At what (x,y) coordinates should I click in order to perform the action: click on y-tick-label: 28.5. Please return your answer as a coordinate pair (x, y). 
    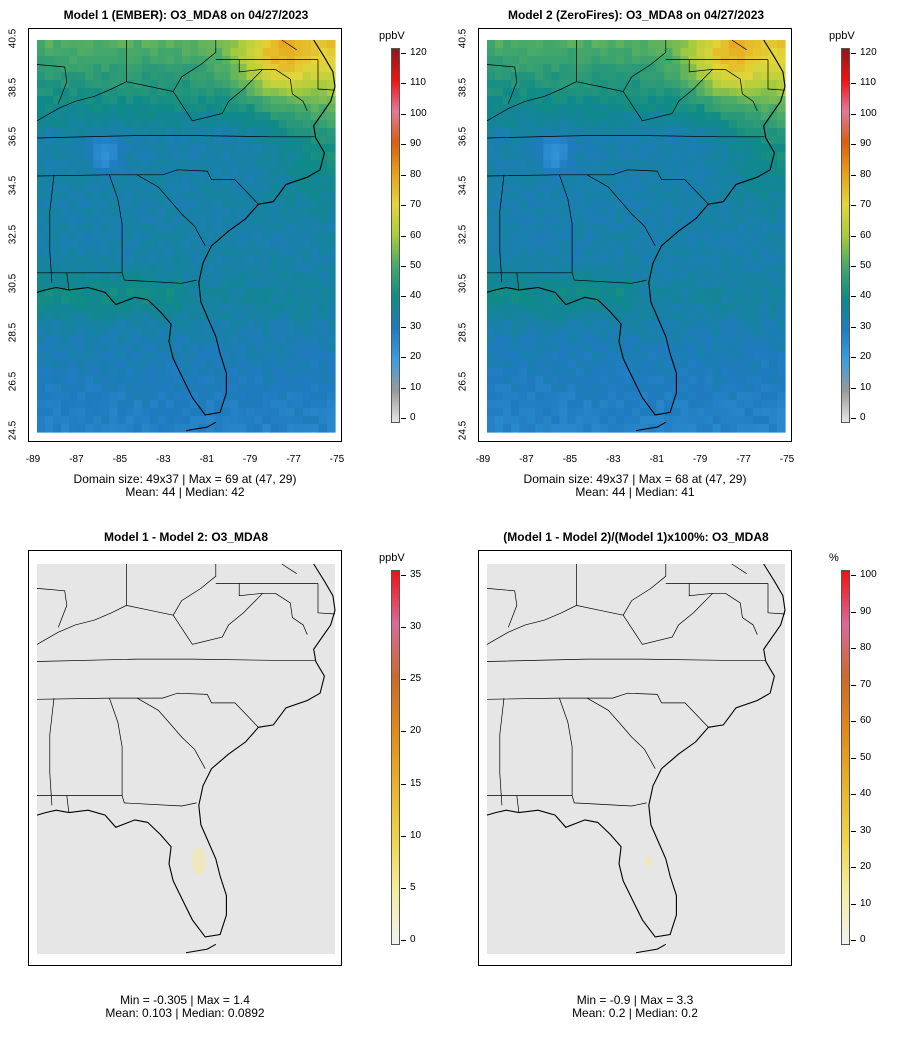
    Looking at the image, I should click on (463, 332).